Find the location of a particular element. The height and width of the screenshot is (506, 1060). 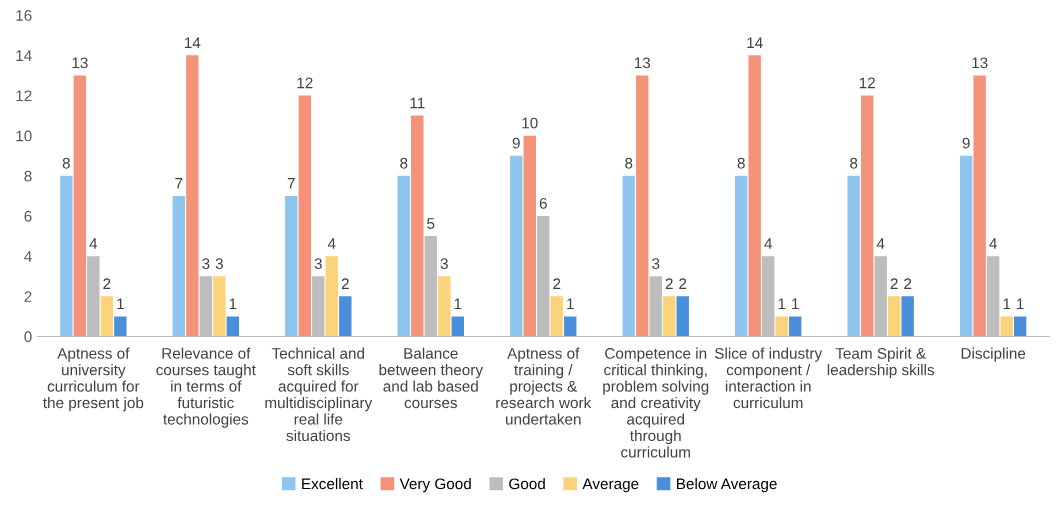

y-tick-label: 6 is located at coordinates (28, 216).